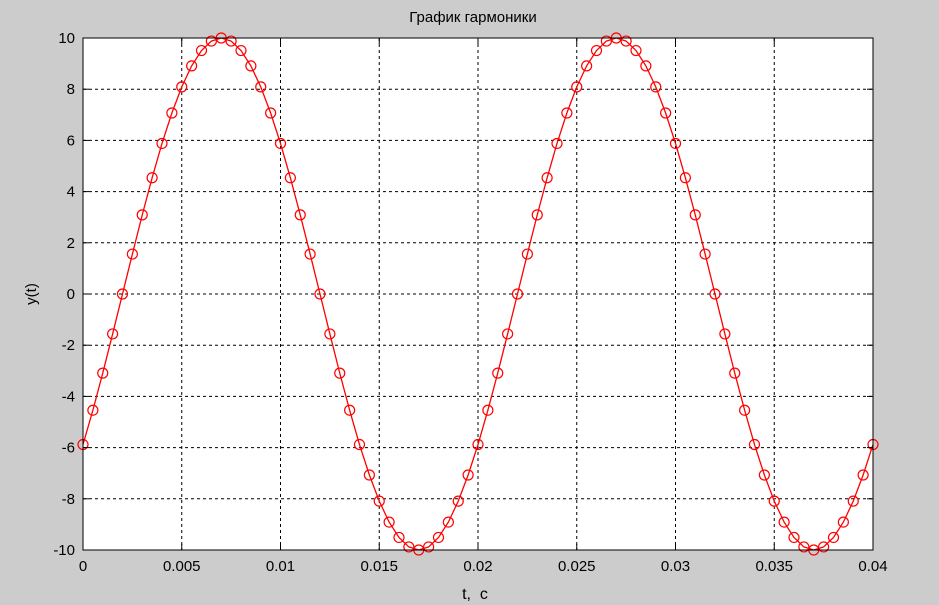  I want to click on x-tick-label: 0.035, so click(774, 566).